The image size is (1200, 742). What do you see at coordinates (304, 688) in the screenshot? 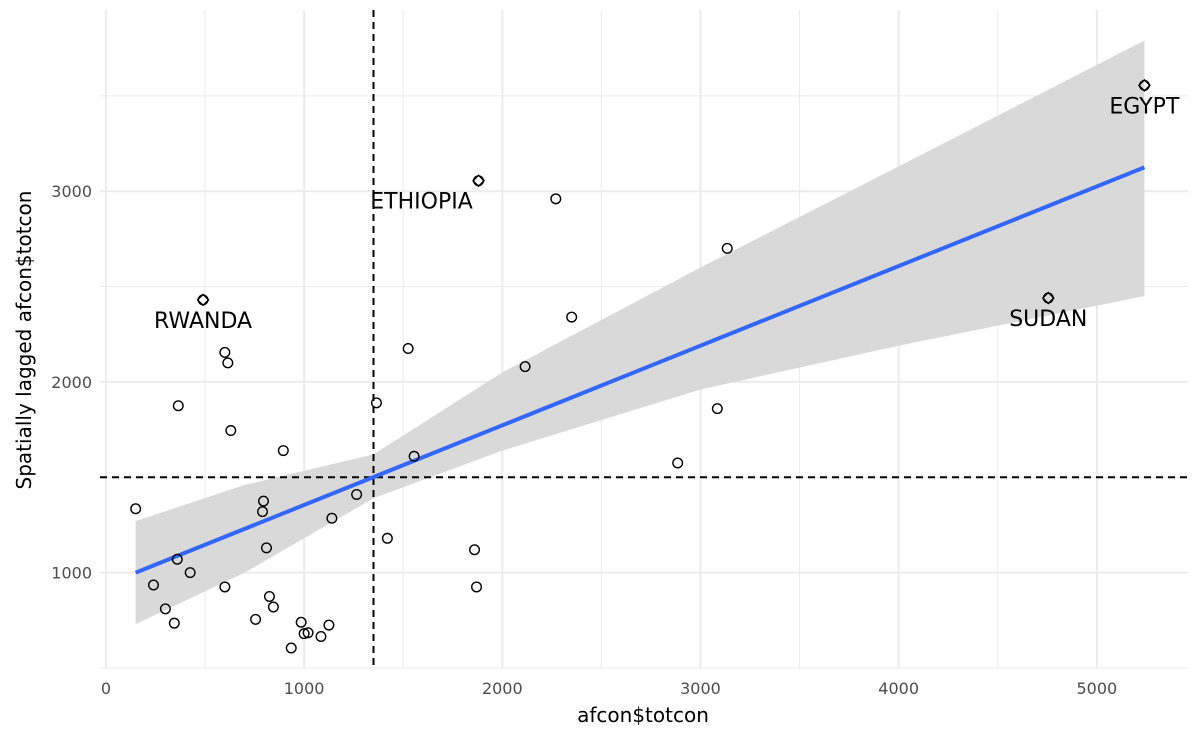
I see `x-tick-label: 1000` at bounding box center [304, 688].